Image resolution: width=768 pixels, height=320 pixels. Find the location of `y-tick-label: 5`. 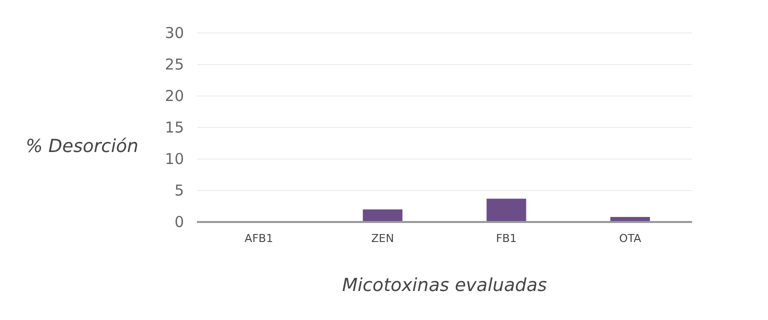

y-tick-label: 5 is located at coordinates (179, 190).